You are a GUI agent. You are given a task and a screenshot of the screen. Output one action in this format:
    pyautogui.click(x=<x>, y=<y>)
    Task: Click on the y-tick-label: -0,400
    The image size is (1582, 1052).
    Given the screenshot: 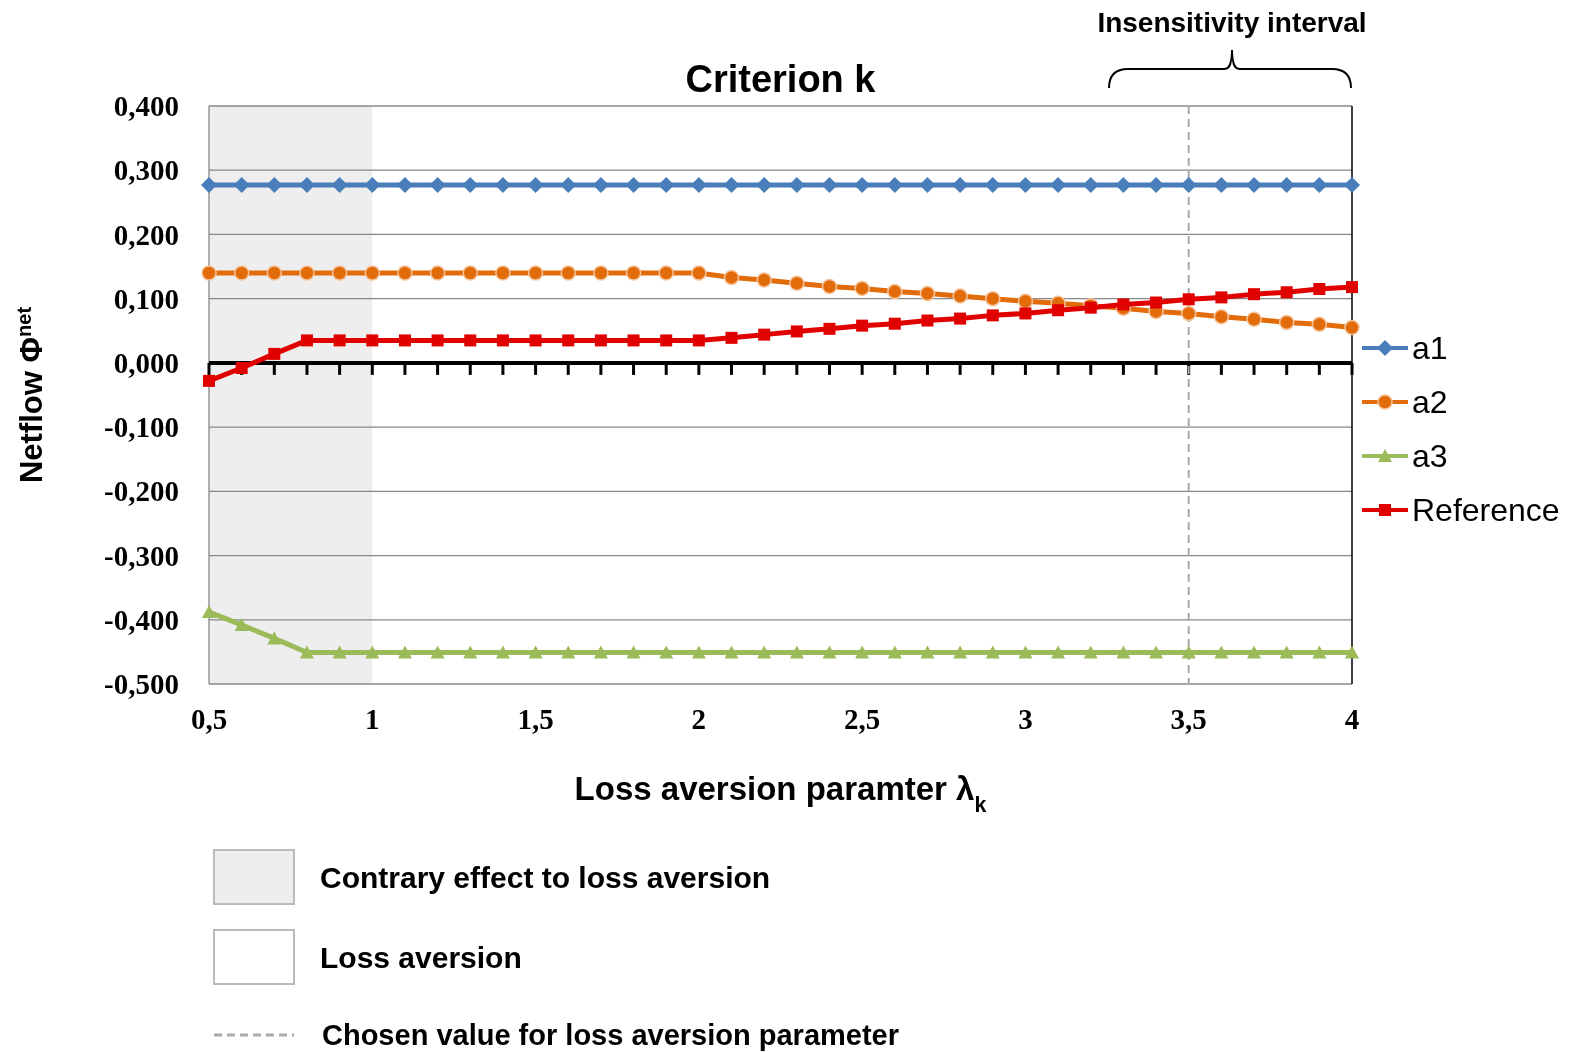 What is the action you would take?
    pyautogui.click(x=141, y=619)
    